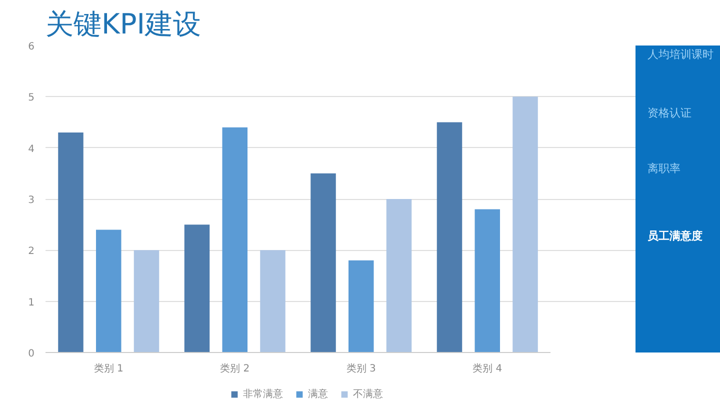 This screenshot has height=405, width=720. Describe the element at coordinates (31, 252) in the screenshot. I see `y-tick-label: 2` at that location.